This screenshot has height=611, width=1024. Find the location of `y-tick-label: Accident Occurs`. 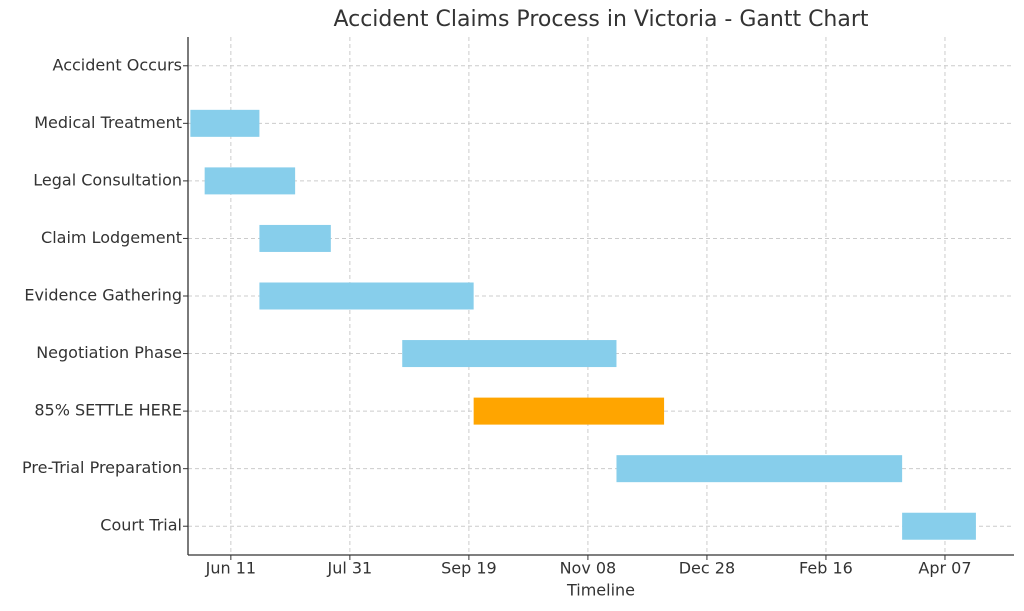

y-tick-label: Accident Occurs is located at coordinates (117, 64).